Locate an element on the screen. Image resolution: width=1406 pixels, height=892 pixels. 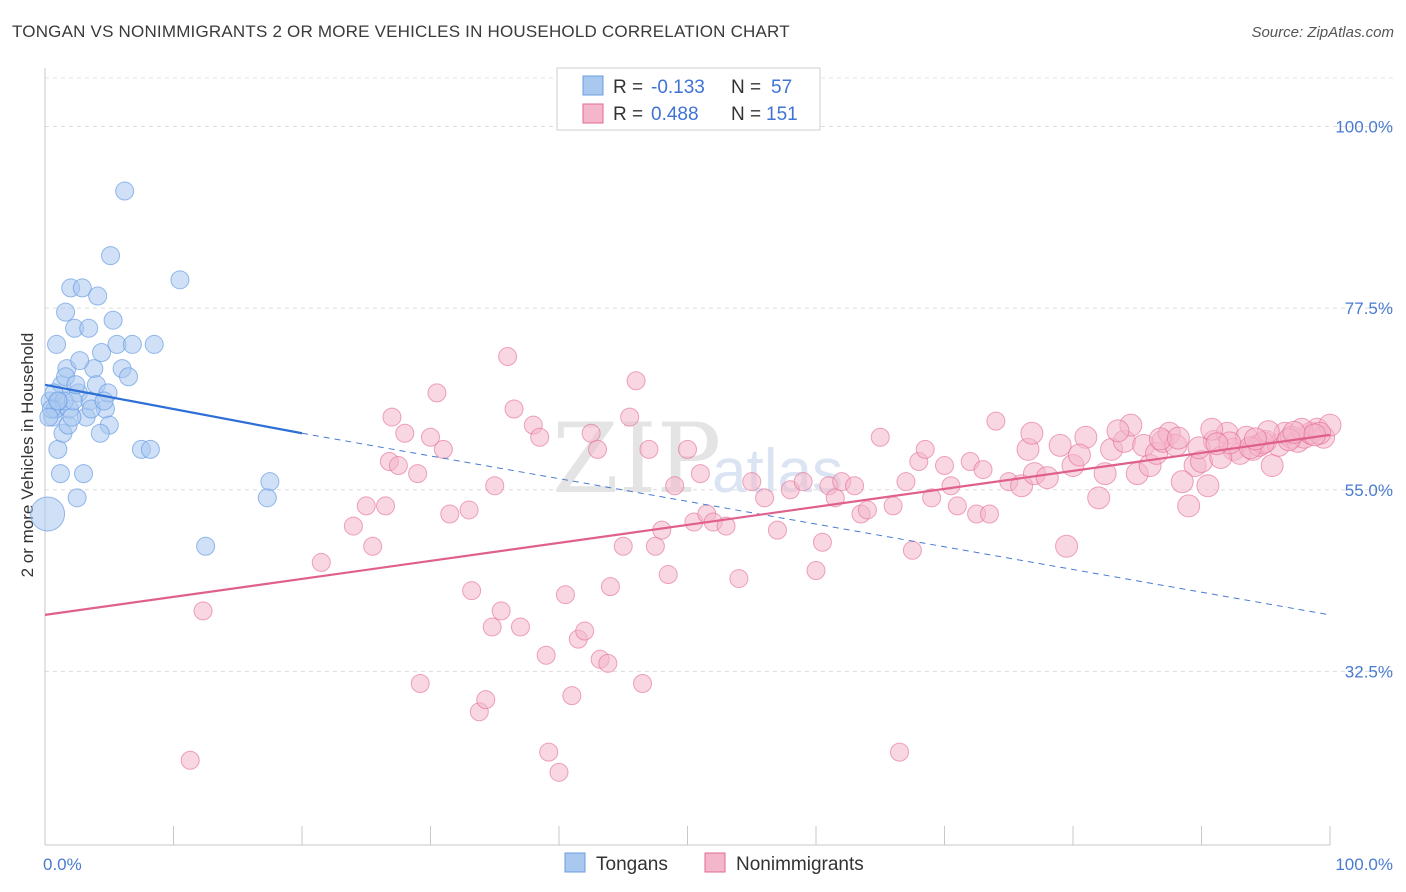
legend-r-value-2: 0.488 is located at coordinates (675, 114).